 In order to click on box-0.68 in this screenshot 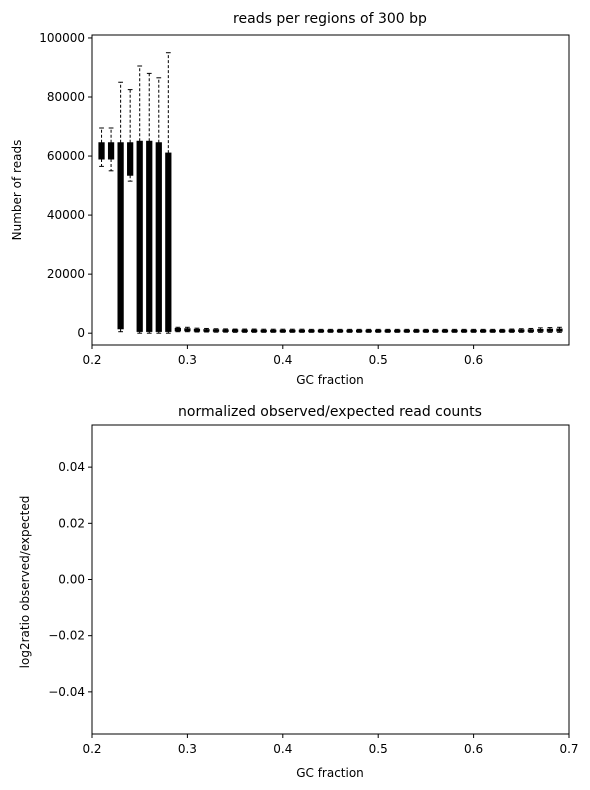, I will do `click(549, 330)`.